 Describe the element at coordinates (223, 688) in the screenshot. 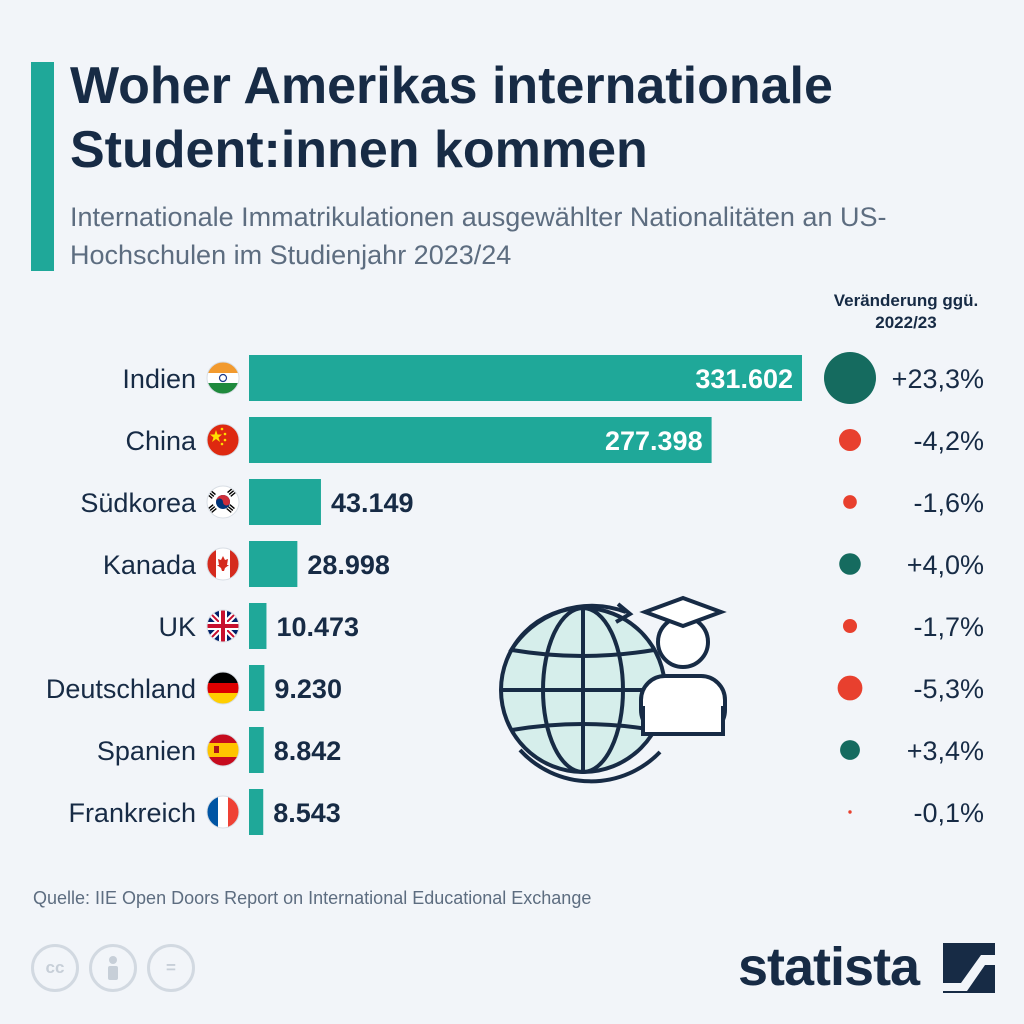

I see `germany-flag-icon` at that location.